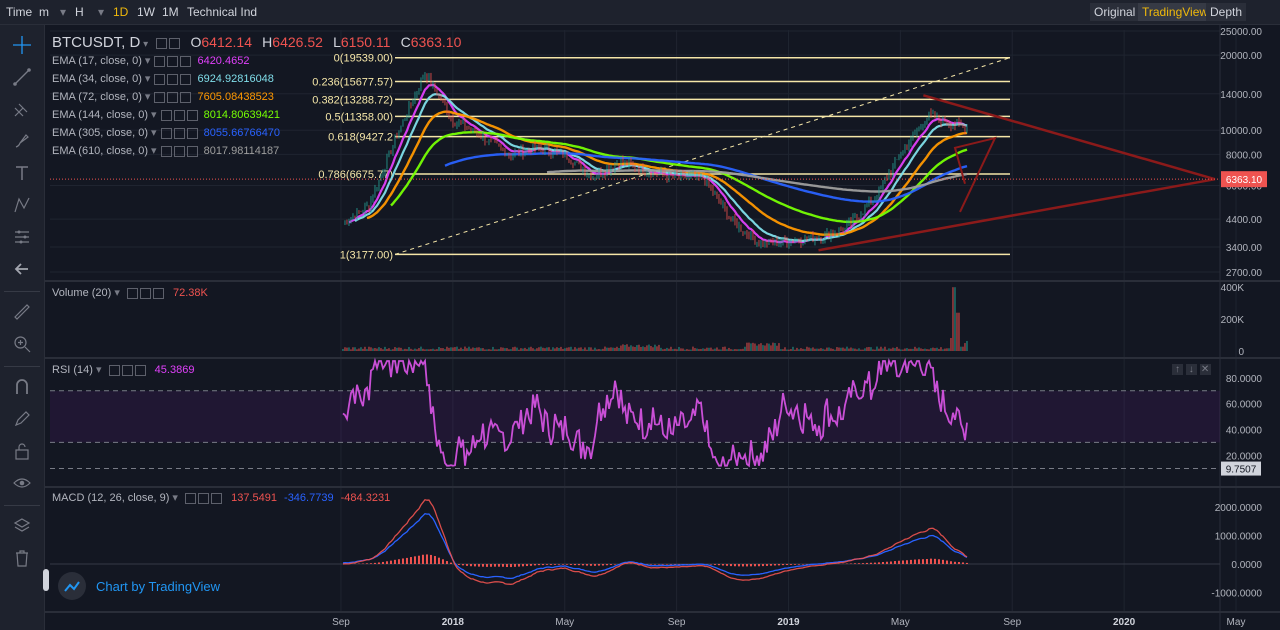  What do you see at coordinates (146, 12) in the screenshot?
I see `interval-1w-button: 1W` at bounding box center [146, 12].